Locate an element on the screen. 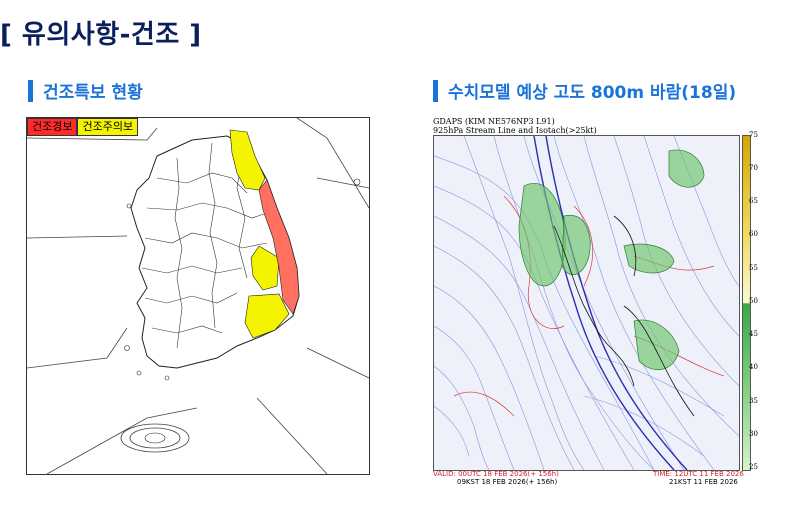 The height and width of the screenshot is (513, 800). coastline is located at coordinates (624, 316).